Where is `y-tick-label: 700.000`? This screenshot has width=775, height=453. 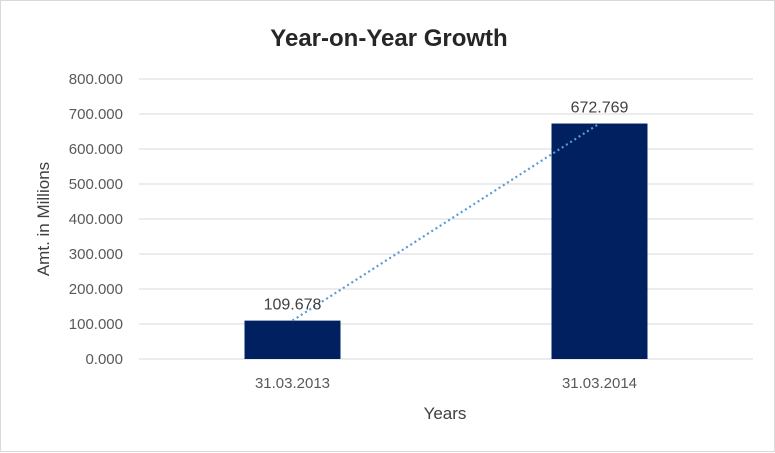 y-tick-label: 700.000 is located at coordinates (96, 114).